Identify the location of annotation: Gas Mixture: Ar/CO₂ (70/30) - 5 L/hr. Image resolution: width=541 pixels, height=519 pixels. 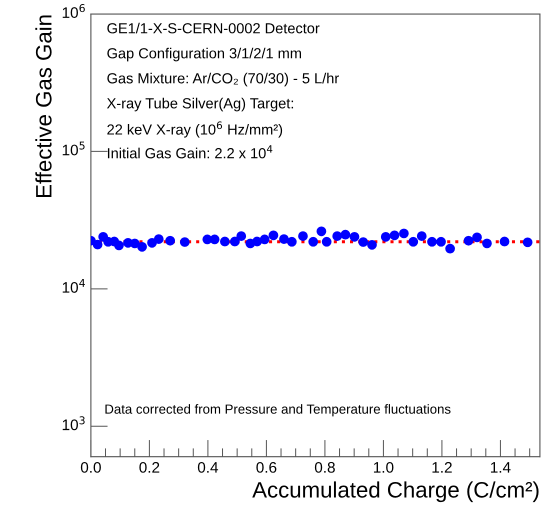
(223, 79).